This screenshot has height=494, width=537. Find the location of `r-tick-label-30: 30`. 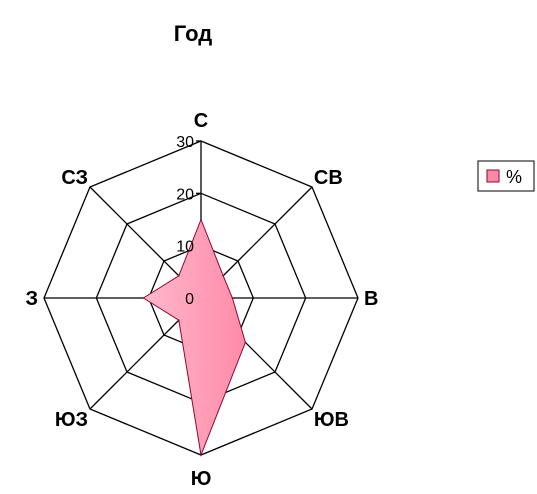

r-tick-label-30: 30 is located at coordinates (185, 142).